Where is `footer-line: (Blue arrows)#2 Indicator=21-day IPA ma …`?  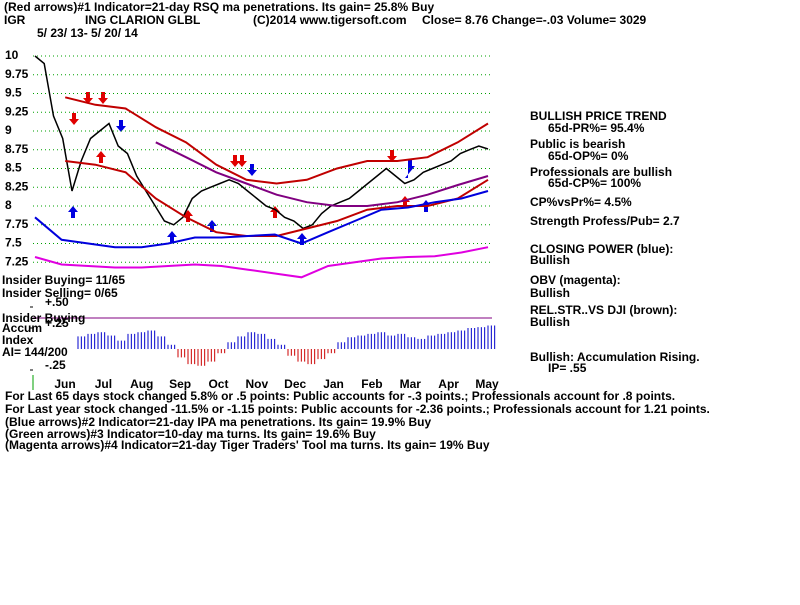
footer-line: (Blue arrows)#2 Indicator=21-day IPA ma … is located at coordinates (218, 422).